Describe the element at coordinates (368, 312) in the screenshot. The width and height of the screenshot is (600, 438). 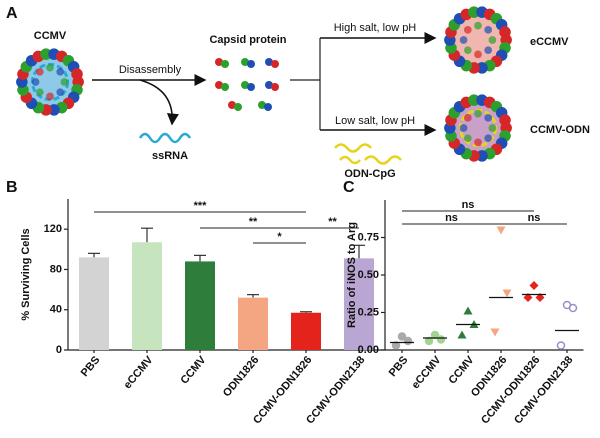
I see `y-tick-label: 0.25` at that location.